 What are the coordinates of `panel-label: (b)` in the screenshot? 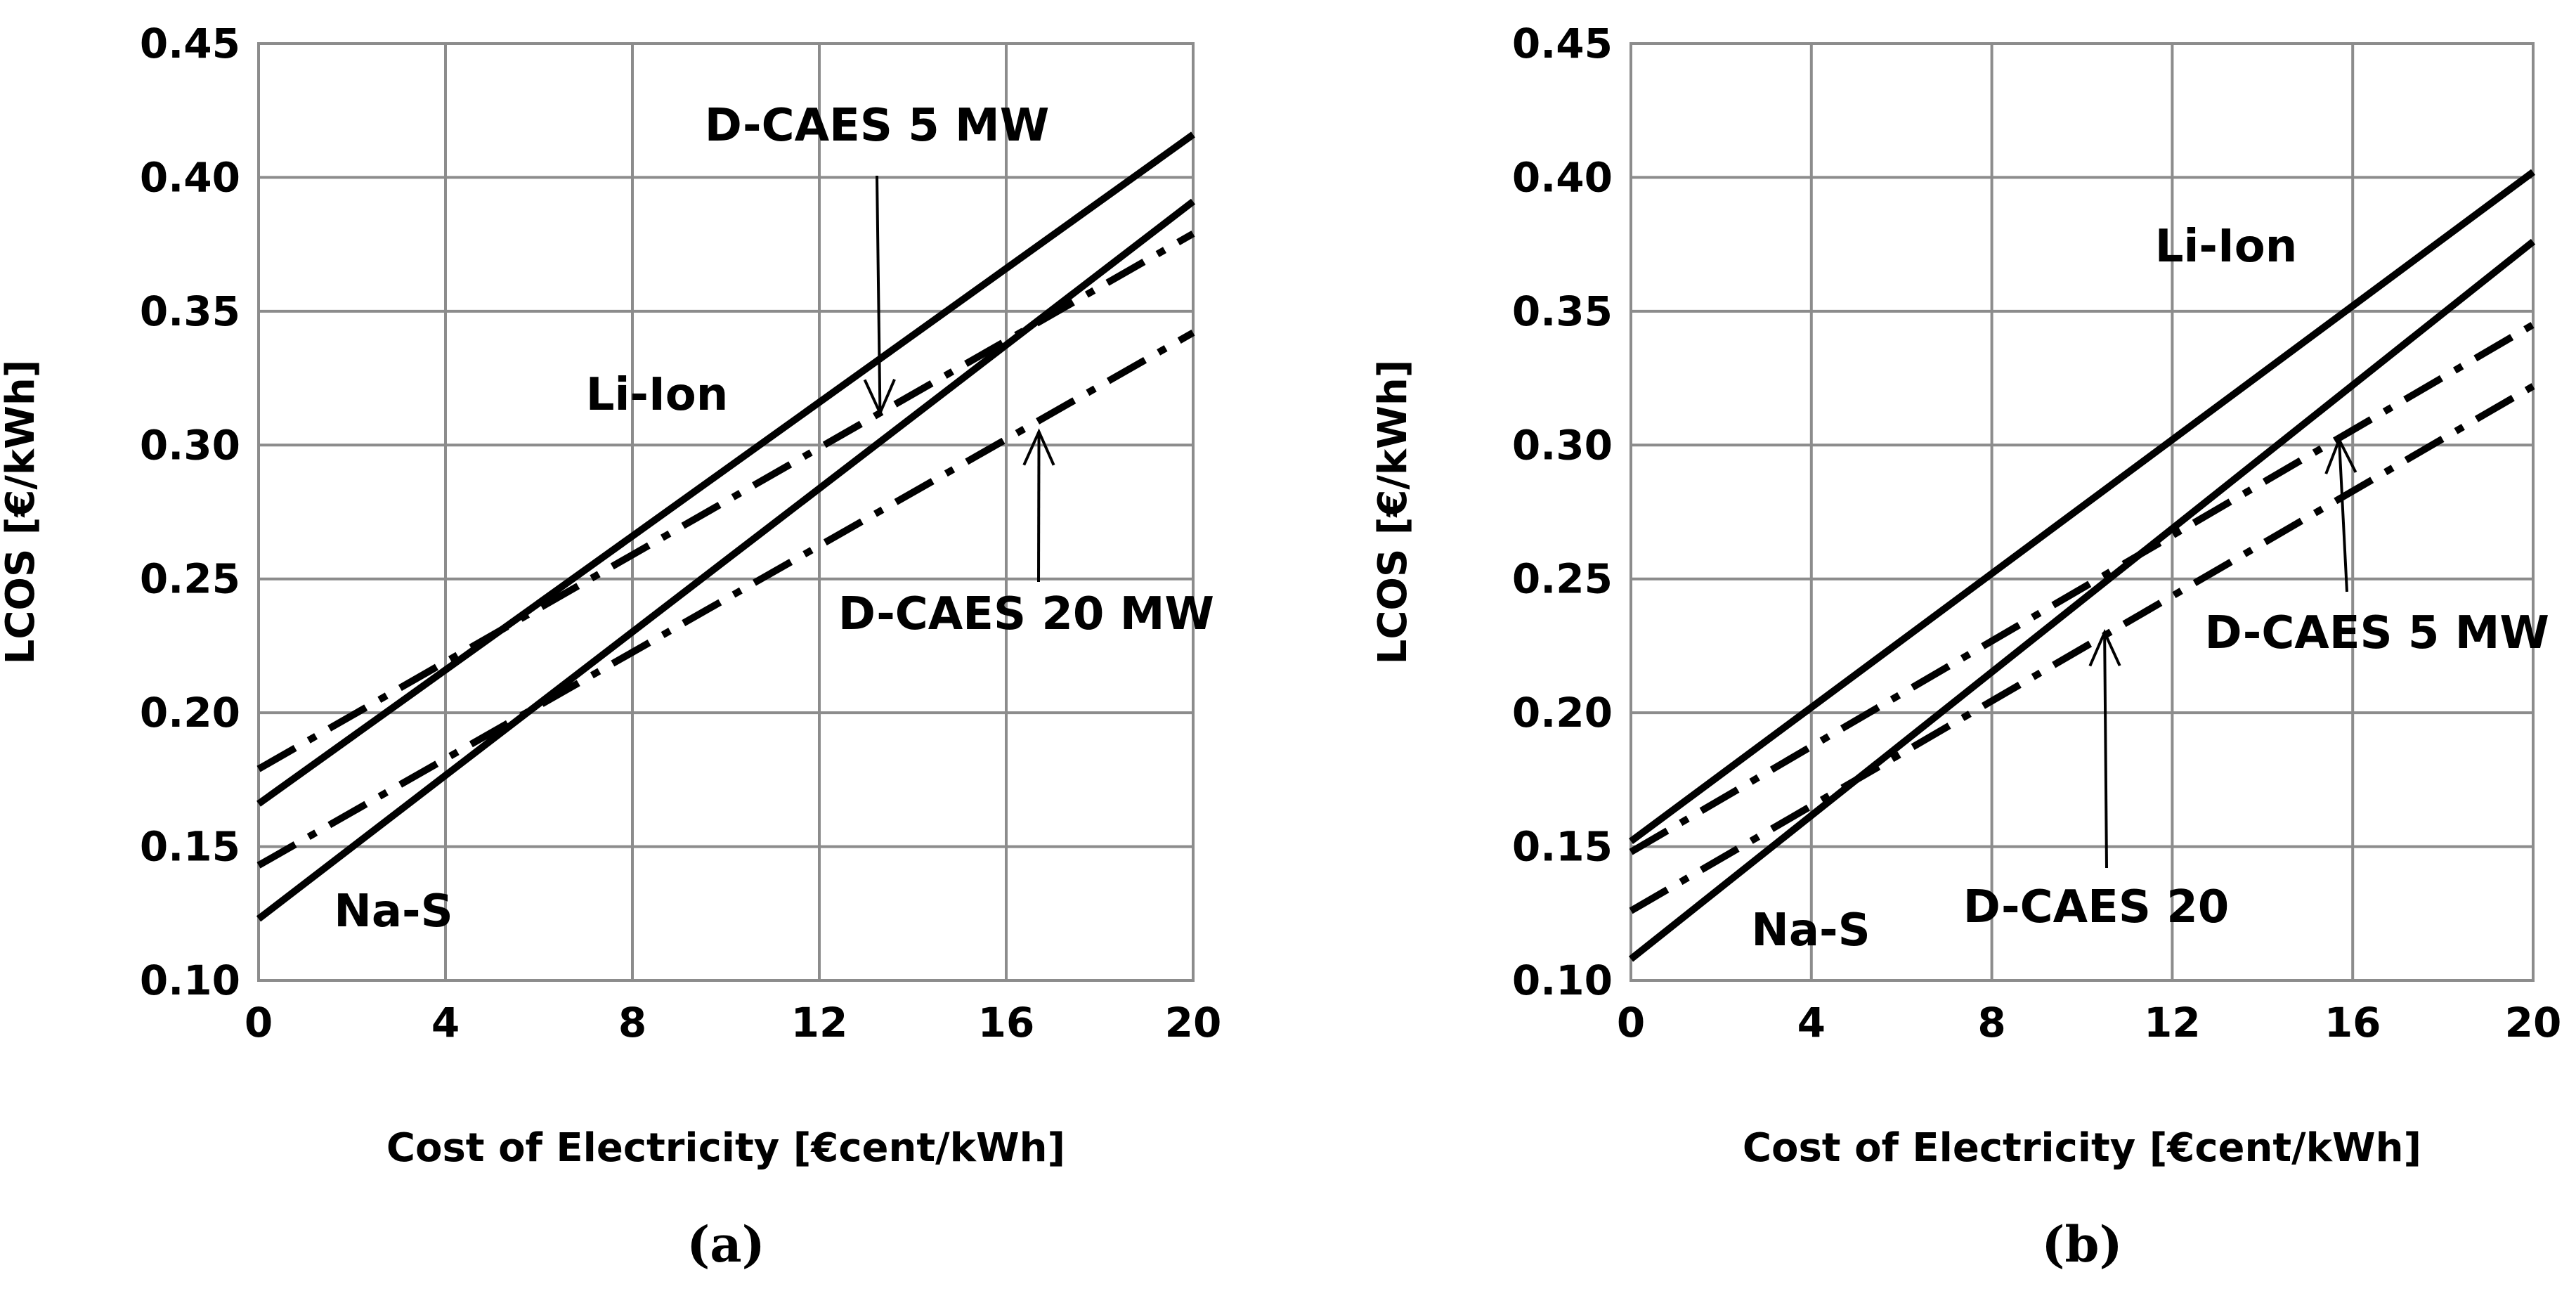 It's located at (2081, 1244).